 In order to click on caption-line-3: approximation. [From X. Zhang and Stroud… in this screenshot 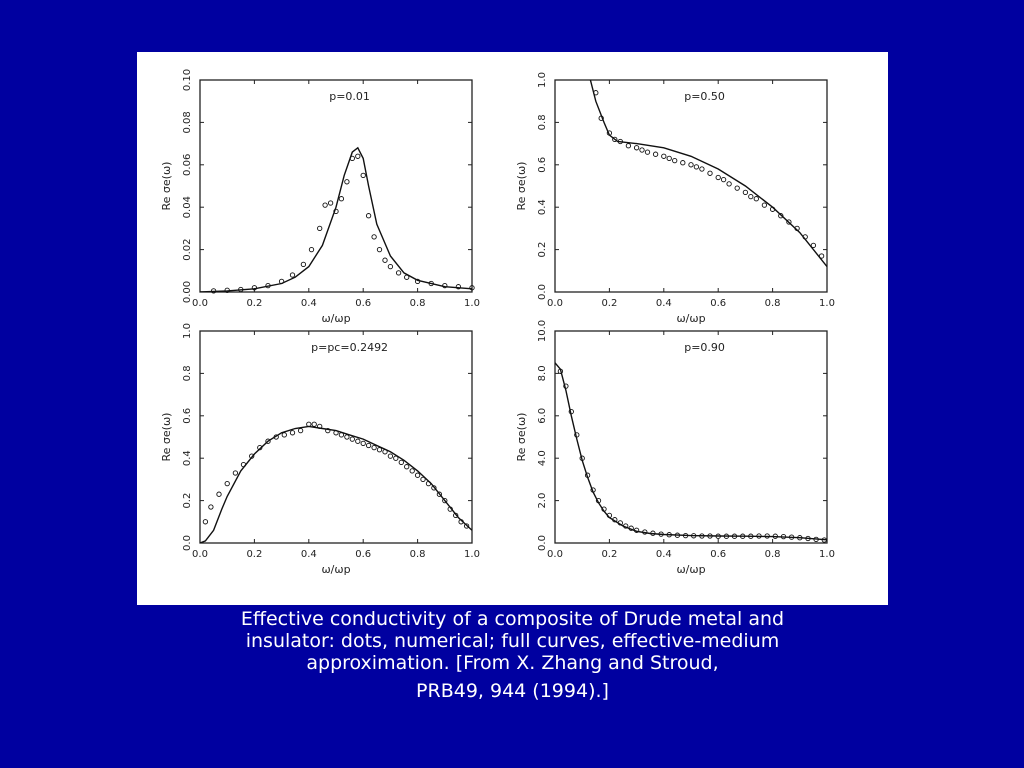, I will do `click(512, 663)`.